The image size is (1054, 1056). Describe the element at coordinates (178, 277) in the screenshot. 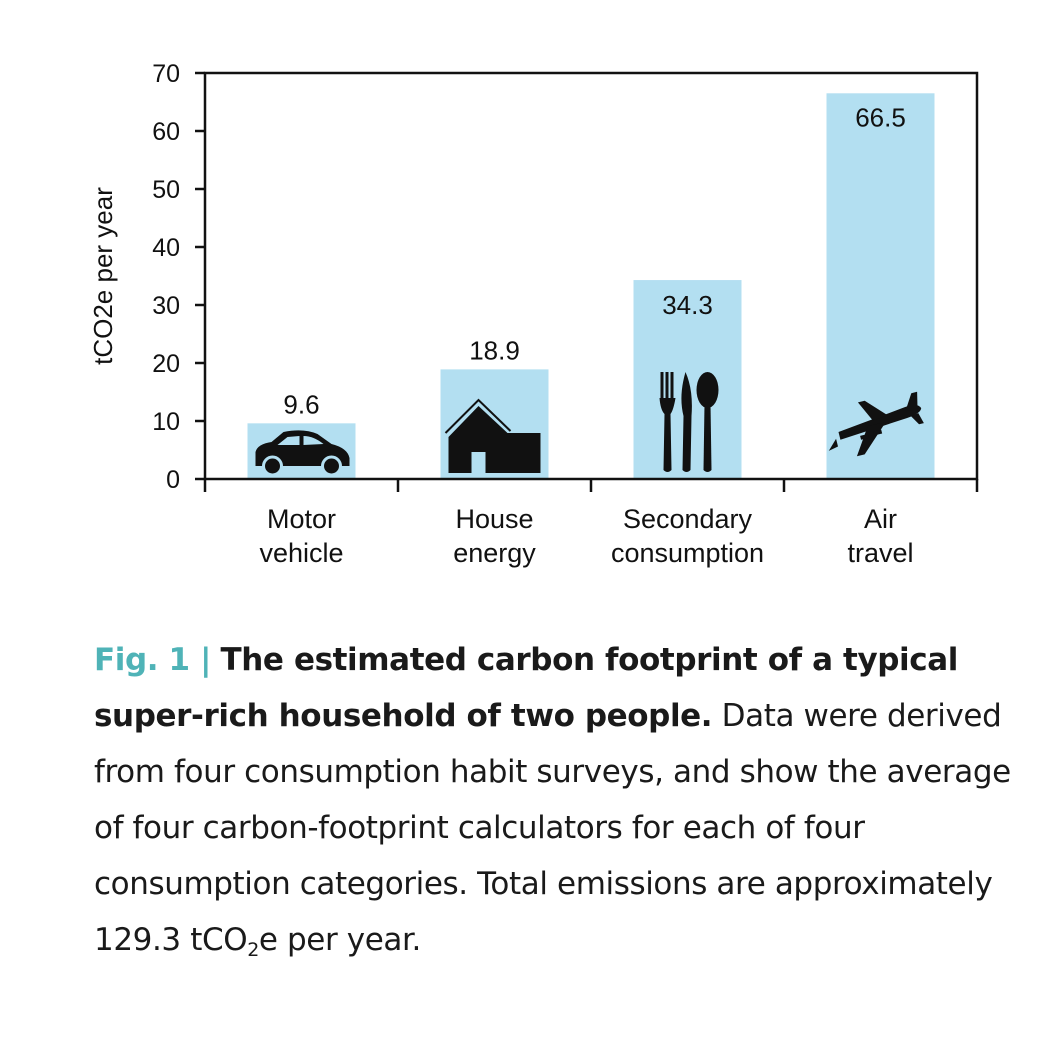

I see `y-axis: 0 10 20 30 40 50 60 70` at that location.